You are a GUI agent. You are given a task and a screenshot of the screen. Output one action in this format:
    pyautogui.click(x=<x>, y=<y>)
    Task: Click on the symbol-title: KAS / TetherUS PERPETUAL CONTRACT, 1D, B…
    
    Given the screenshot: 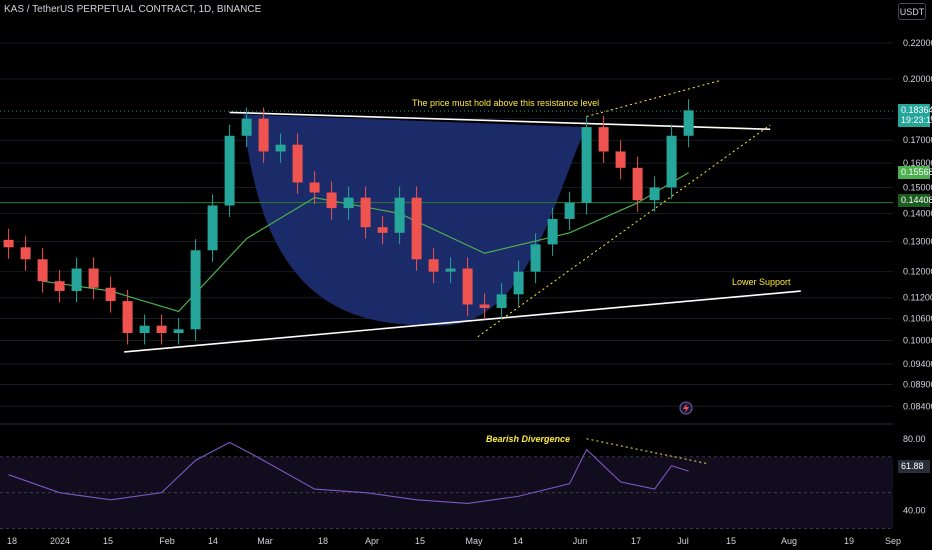 What is the action you would take?
    pyautogui.click(x=133, y=9)
    